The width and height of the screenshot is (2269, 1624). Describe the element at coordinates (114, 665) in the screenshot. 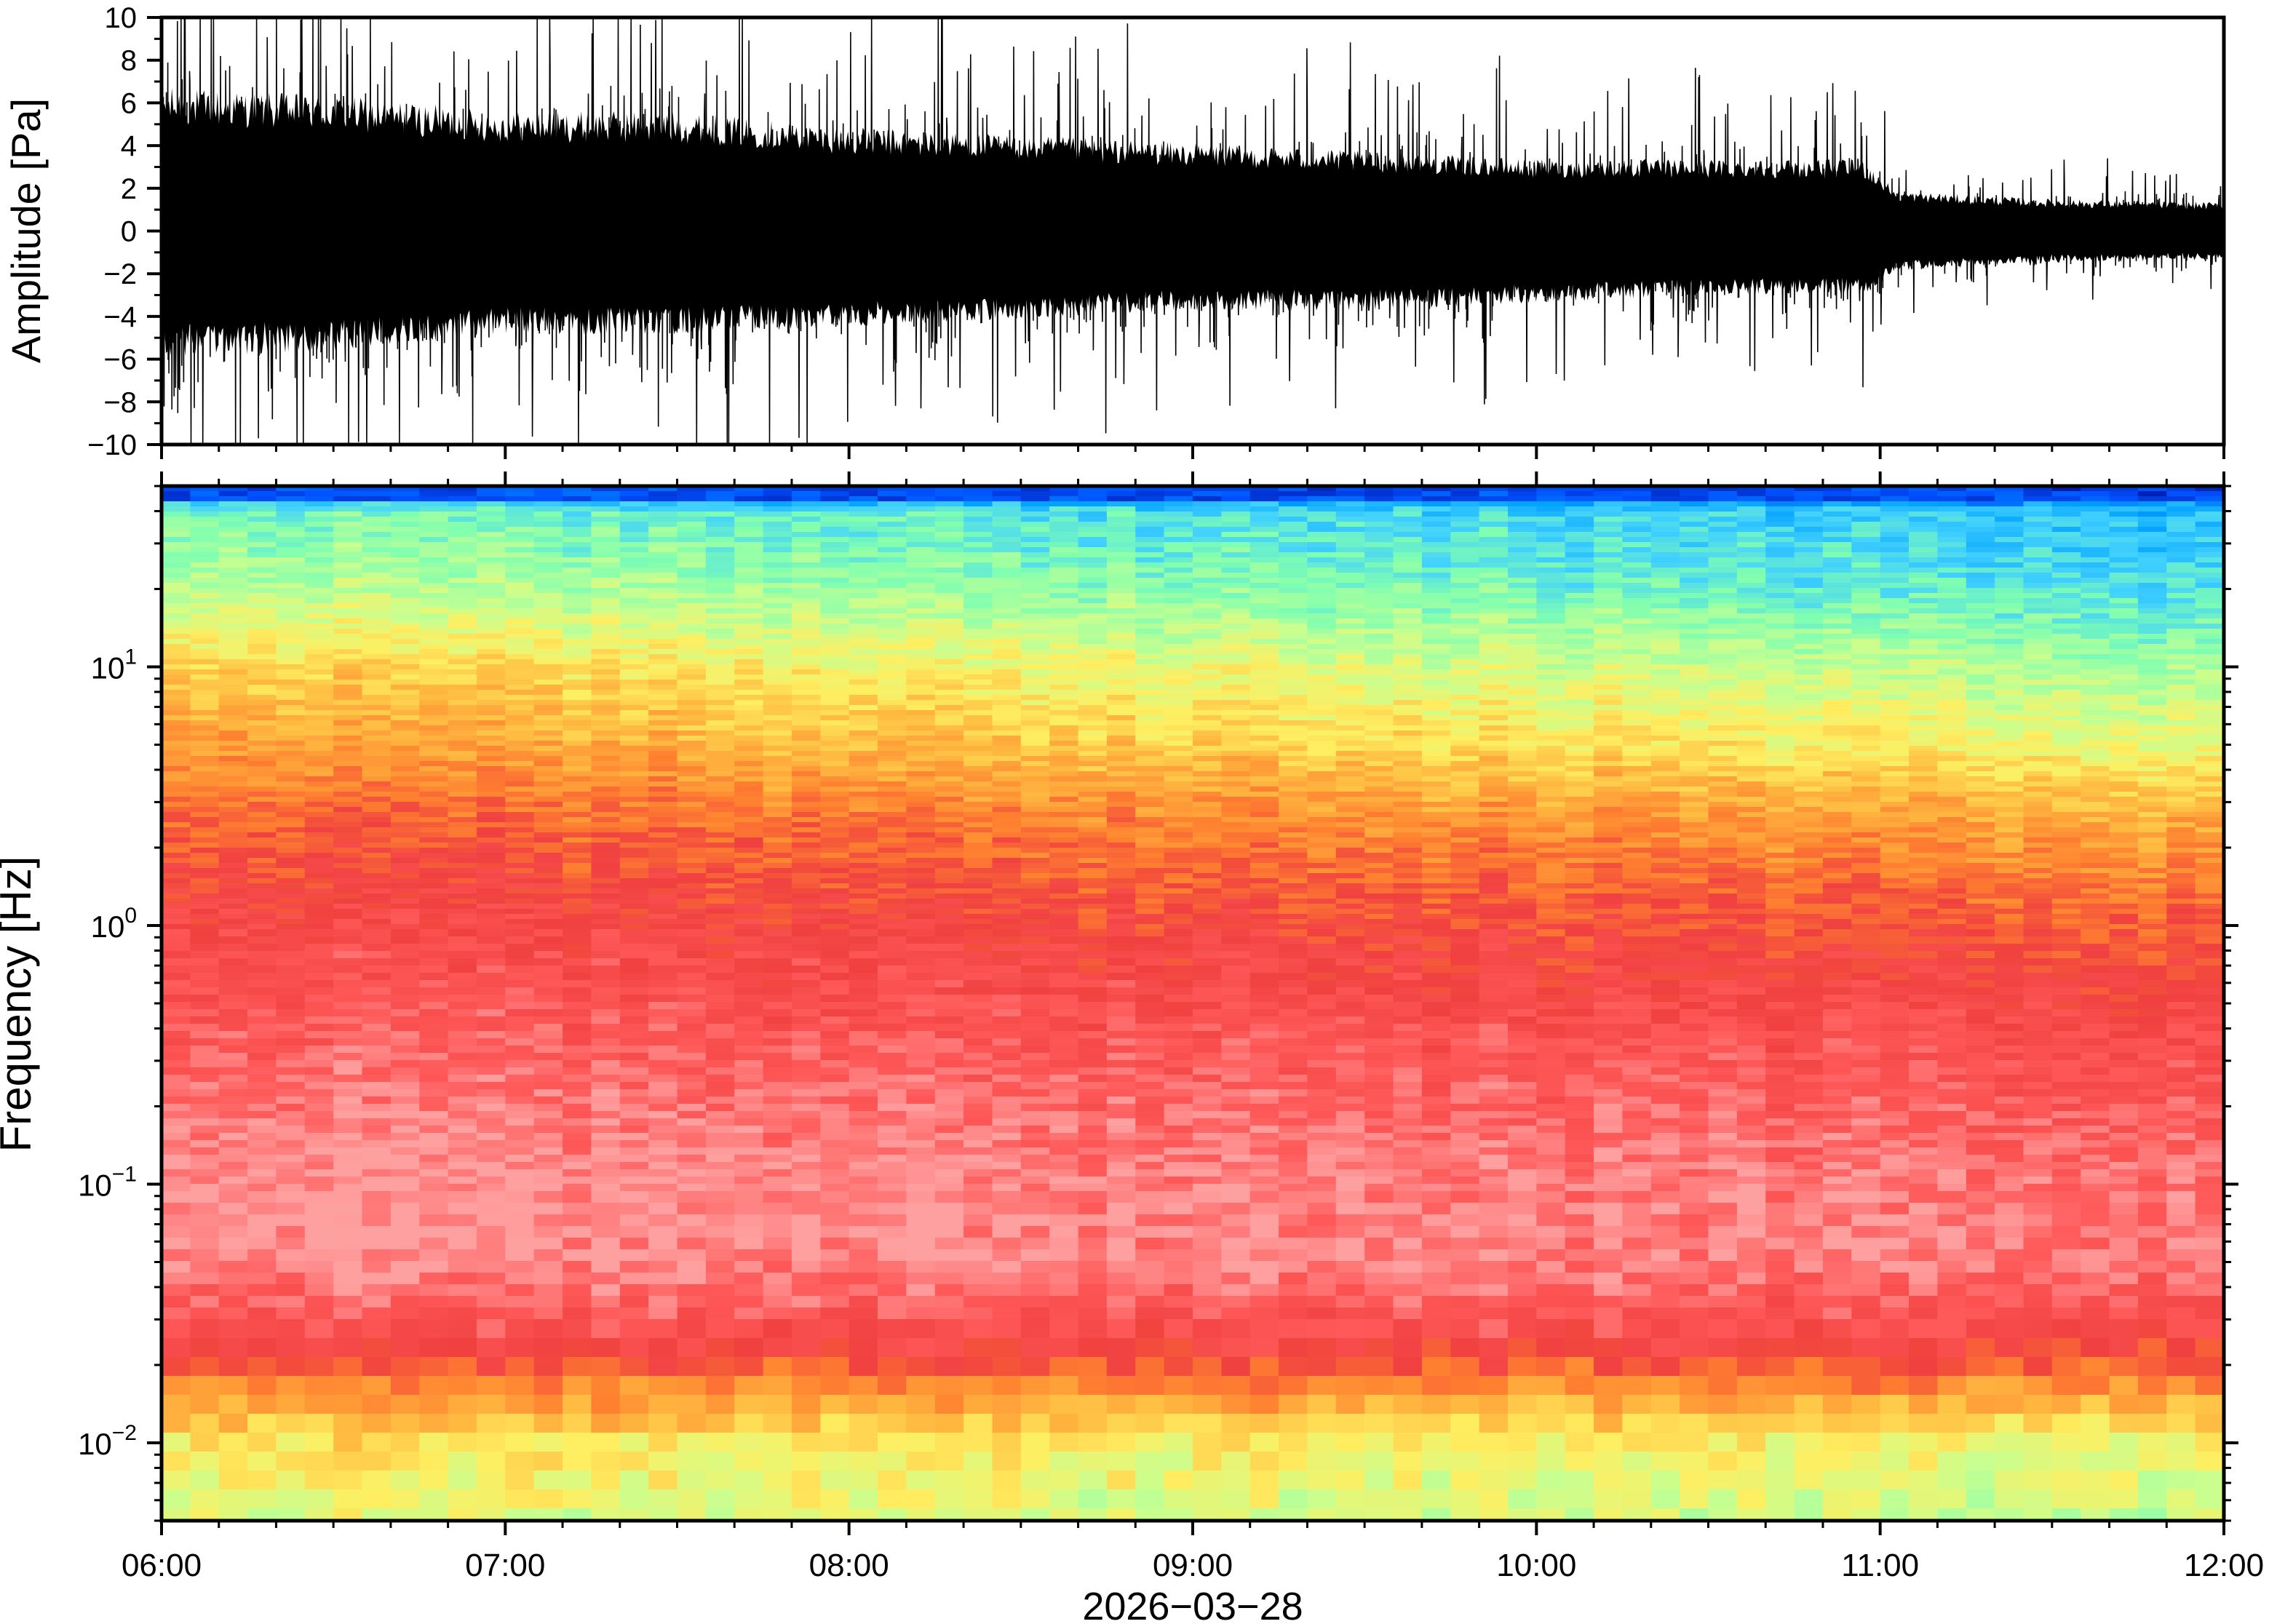

I see `spectrogram-y-tick-label: 10¹` at that location.